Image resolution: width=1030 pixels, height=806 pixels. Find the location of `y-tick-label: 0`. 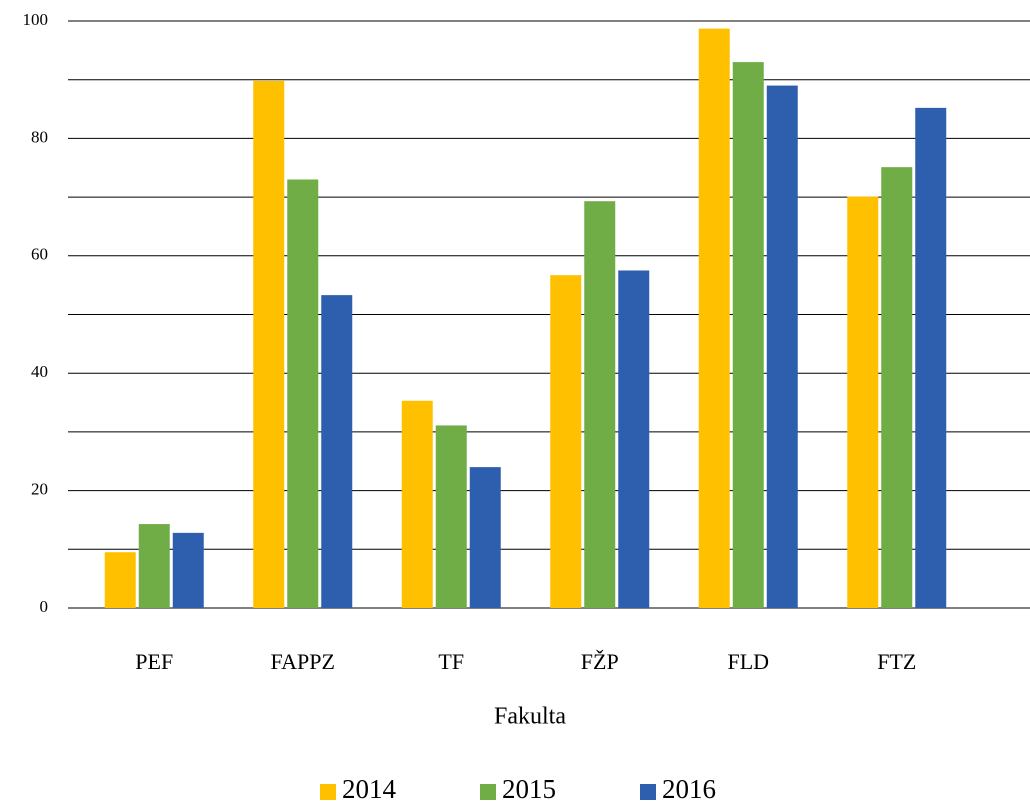

y-tick-label: 0 is located at coordinates (44, 606).